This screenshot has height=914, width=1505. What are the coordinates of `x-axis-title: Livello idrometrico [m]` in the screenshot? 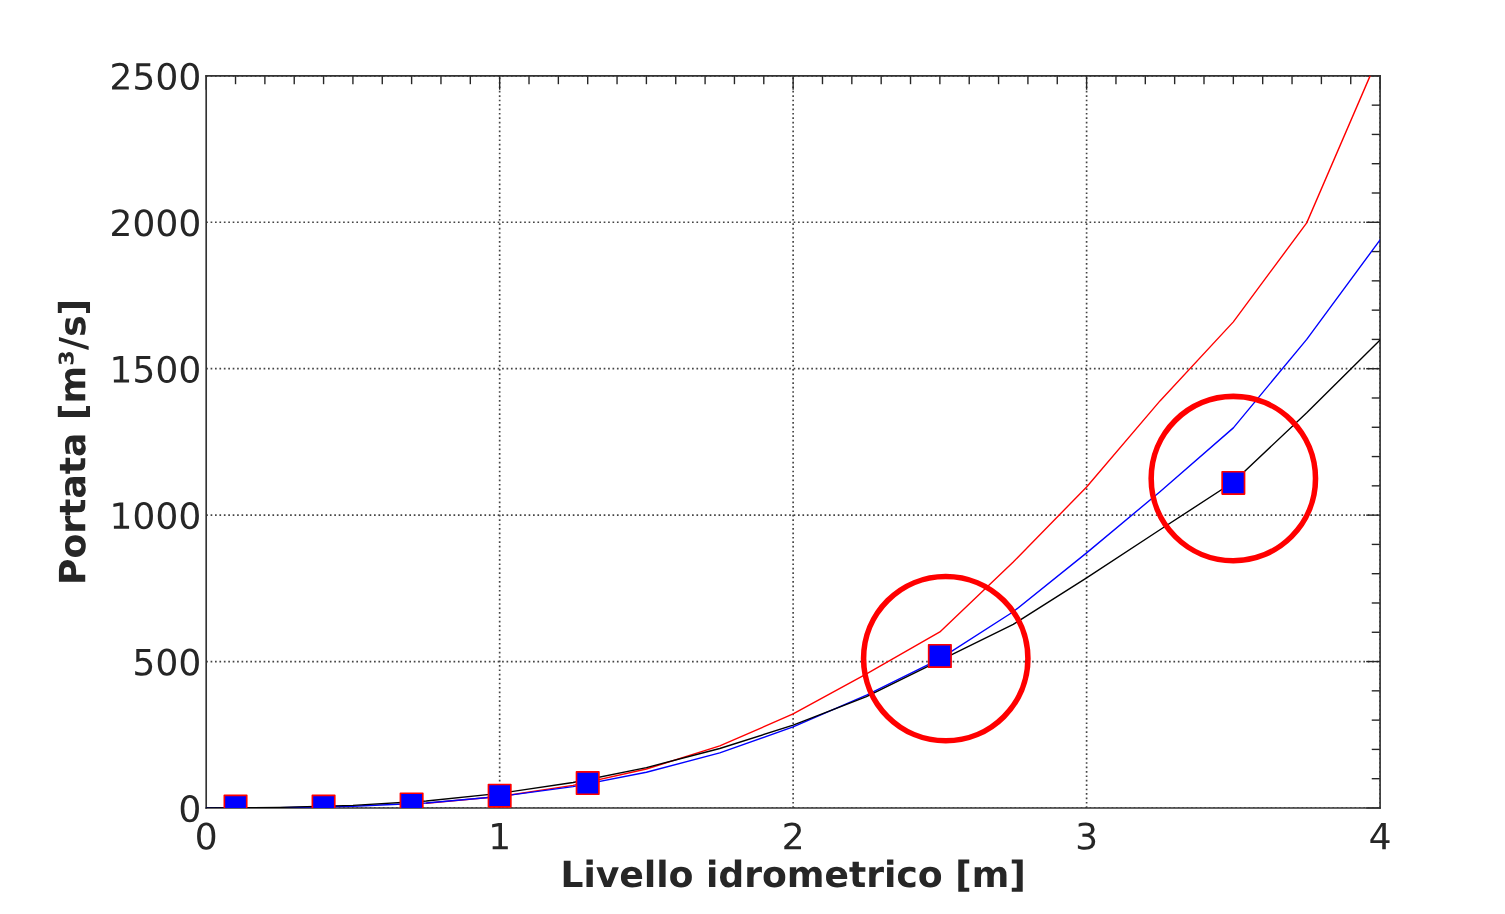 It's located at (793, 875).